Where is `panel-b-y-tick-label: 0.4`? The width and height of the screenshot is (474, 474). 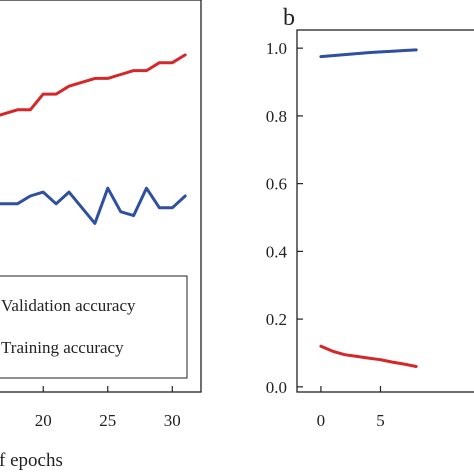
panel-b-y-tick-label: 0.4 is located at coordinates (277, 251).